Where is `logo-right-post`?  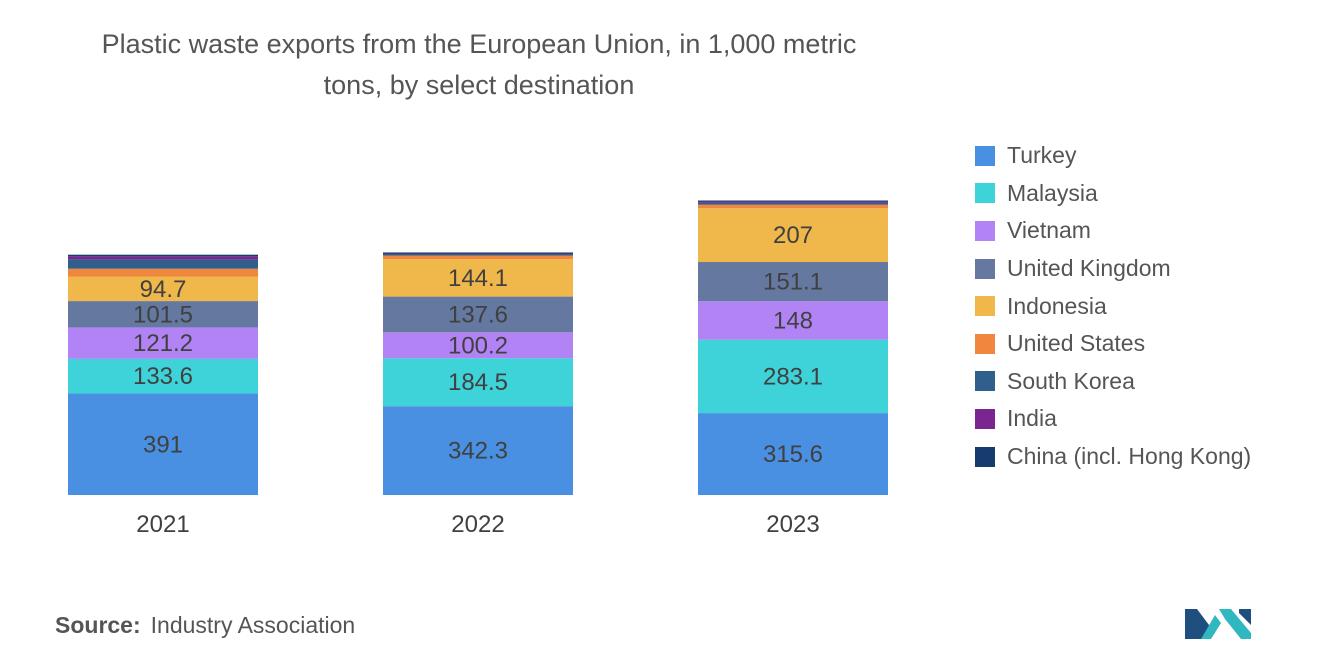
logo-right-post is located at coordinates (1245, 617).